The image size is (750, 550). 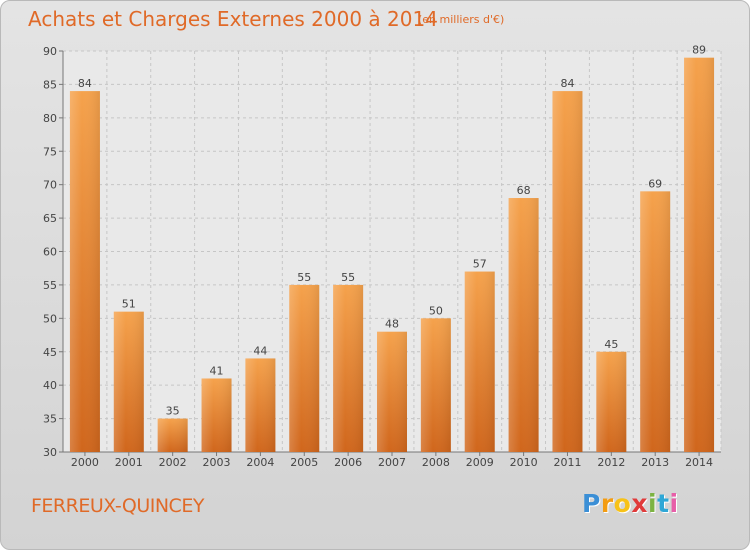 What do you see at coordinates (173, 411) in the screenshot?
I see `bar-value-label: 35` at bounding box center [173, 411].